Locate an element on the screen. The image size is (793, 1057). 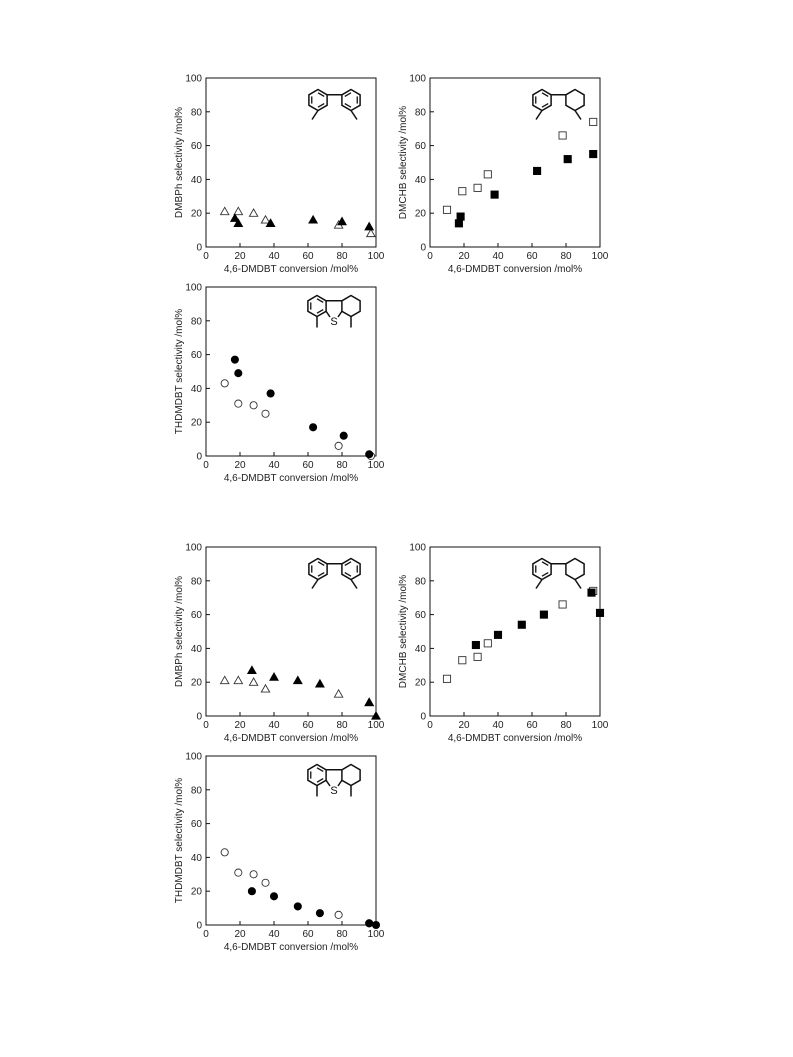
x-axis-label: 4,6-DMDBT conversion /mol% is located at coordinates (515, 738).